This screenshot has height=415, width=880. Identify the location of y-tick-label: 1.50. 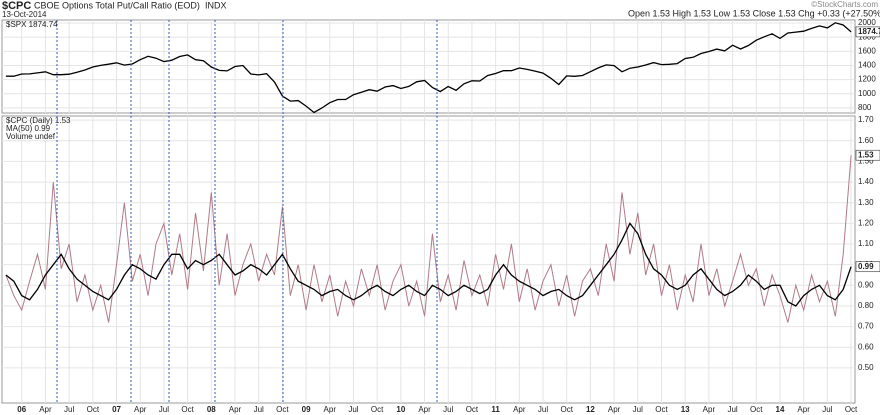
(866, 161).